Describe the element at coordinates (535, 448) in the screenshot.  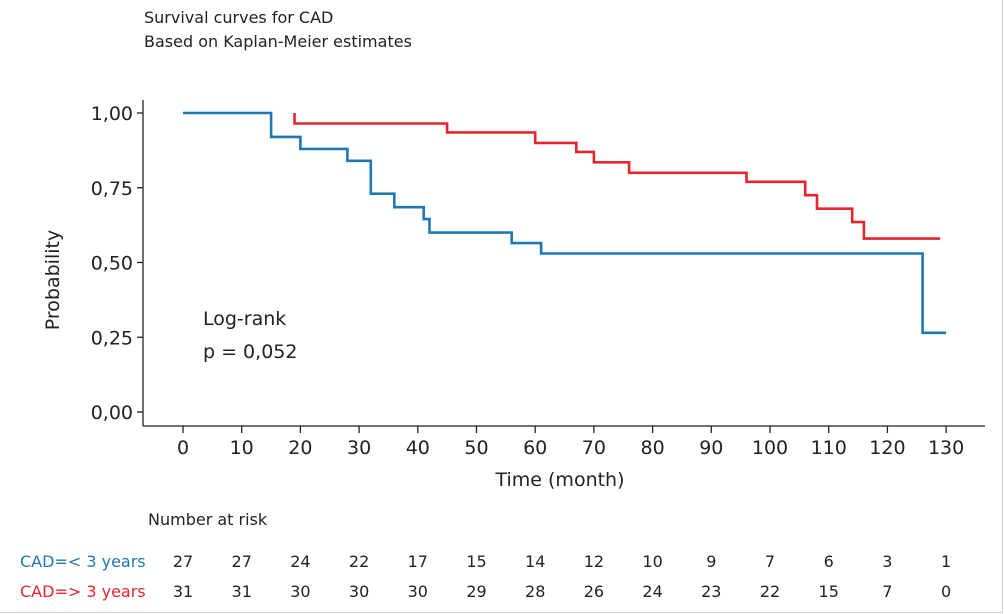
I see `x-tick-label: 60` at that location.